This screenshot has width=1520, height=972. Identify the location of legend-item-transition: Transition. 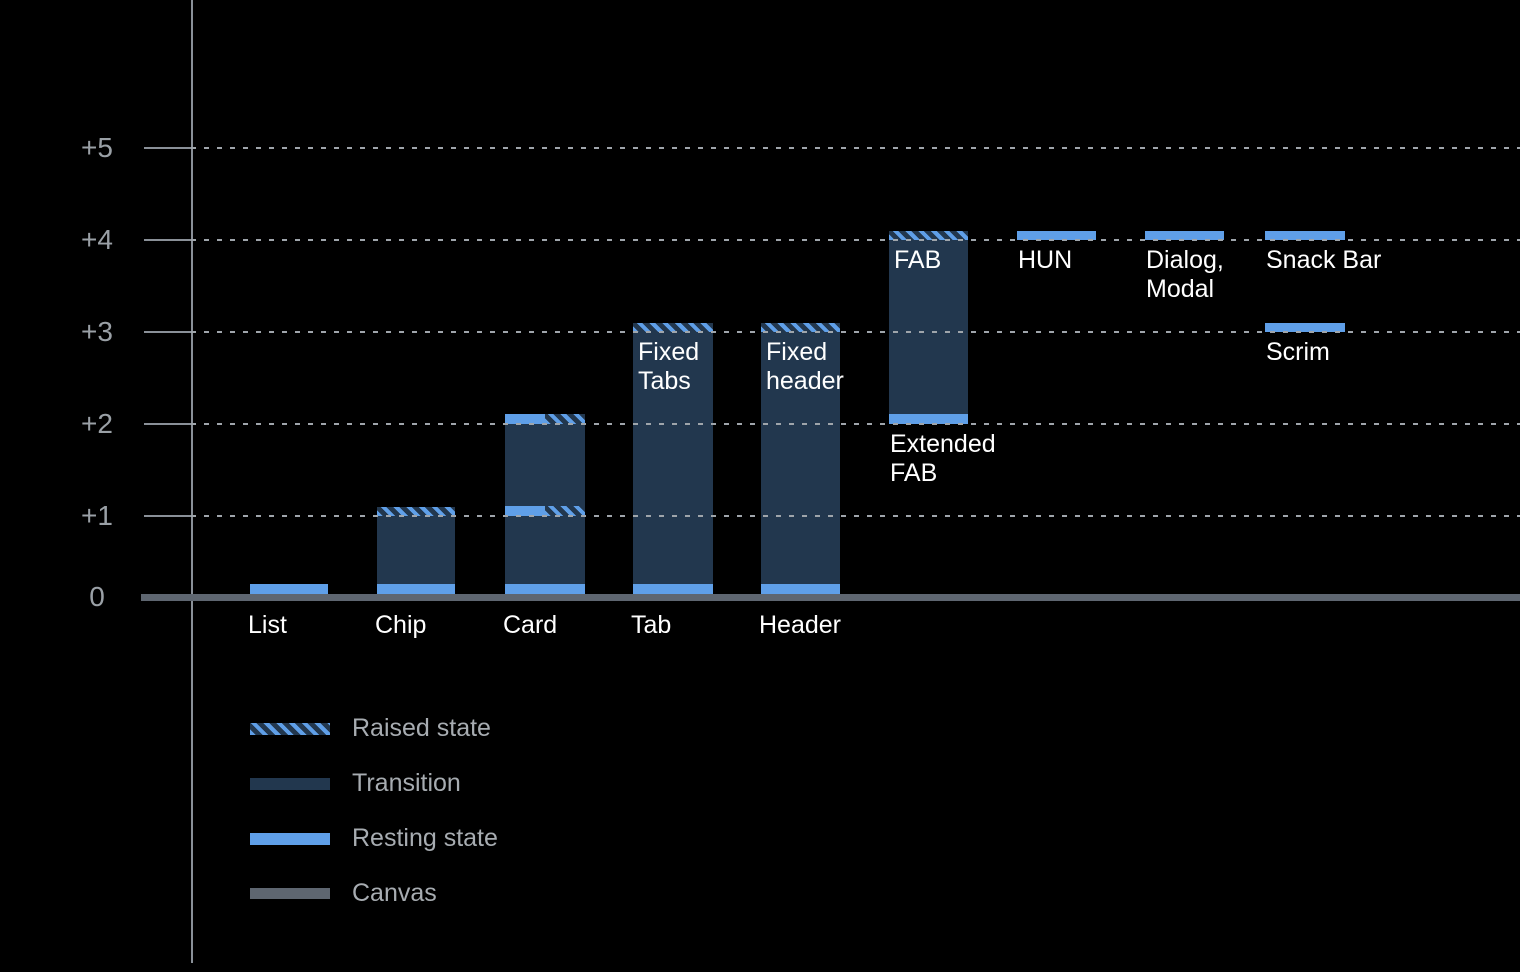
(374, 783).